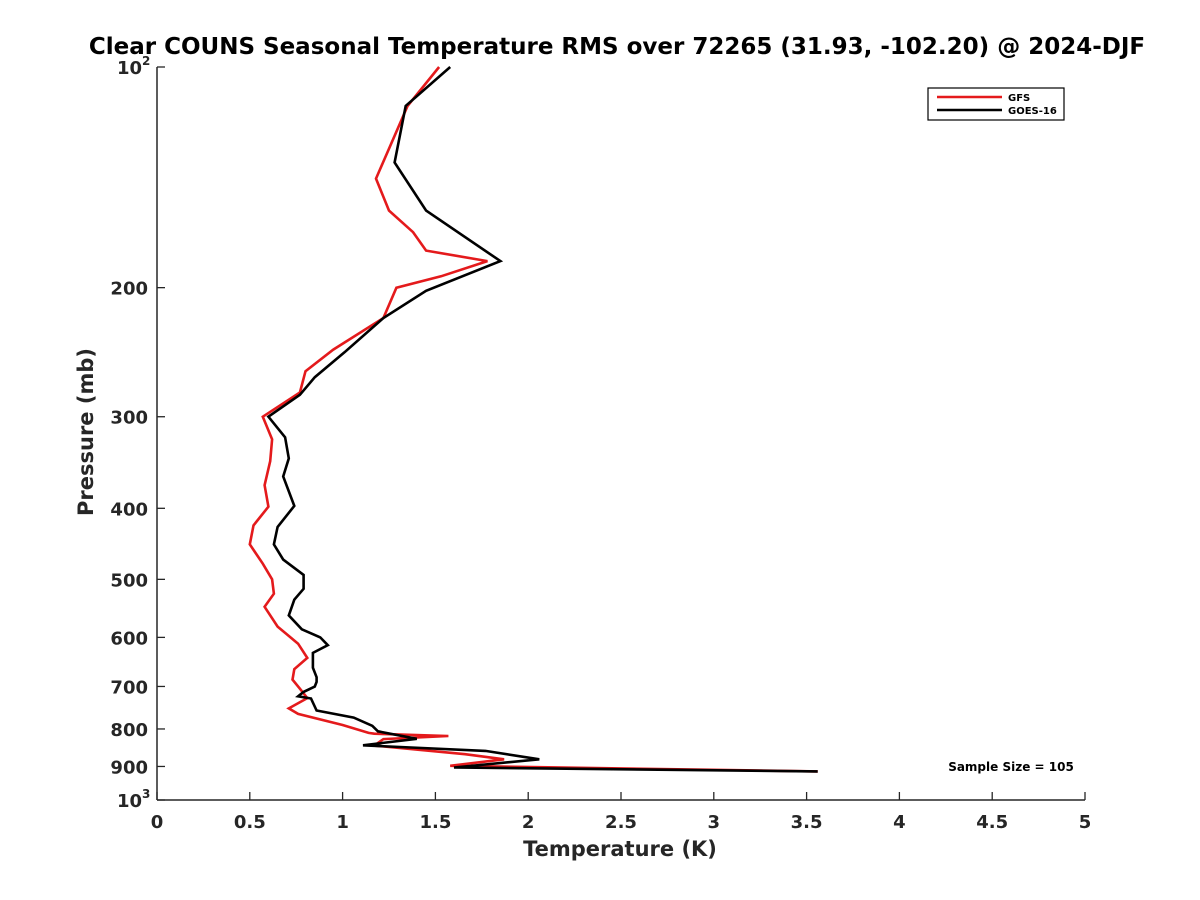  Describe the element at coordinates (129, 767) in the screenshot. I see `y-tick-label: 900` at that location.